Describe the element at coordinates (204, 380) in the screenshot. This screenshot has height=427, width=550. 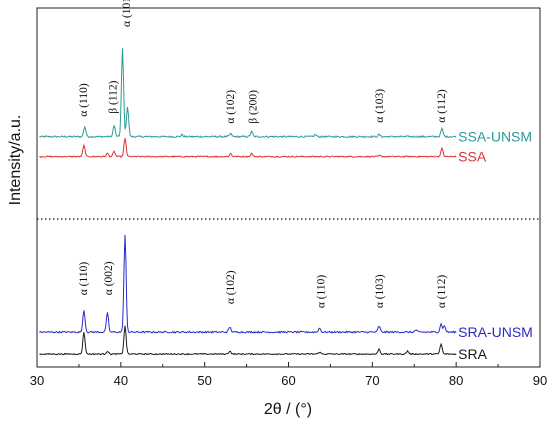
I see `x-tick-label: 50` at that location.